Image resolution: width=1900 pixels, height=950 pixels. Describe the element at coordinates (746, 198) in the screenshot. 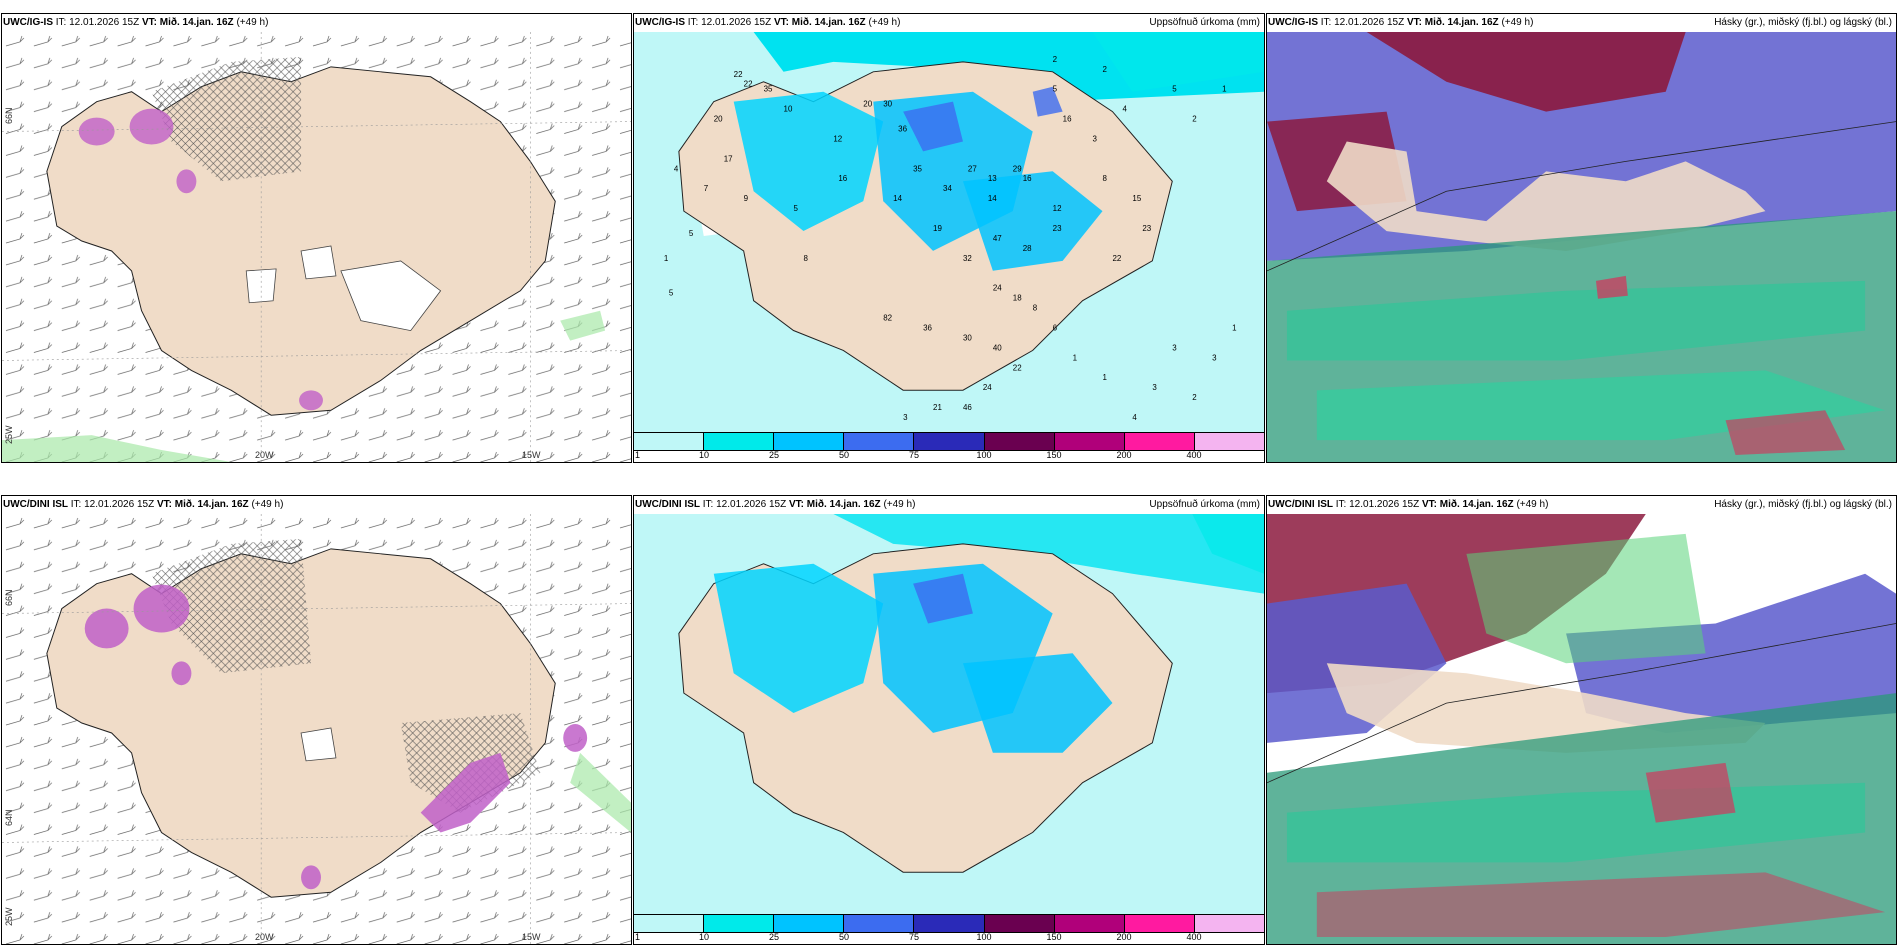

I see `precip-value-label: 9` at that location.